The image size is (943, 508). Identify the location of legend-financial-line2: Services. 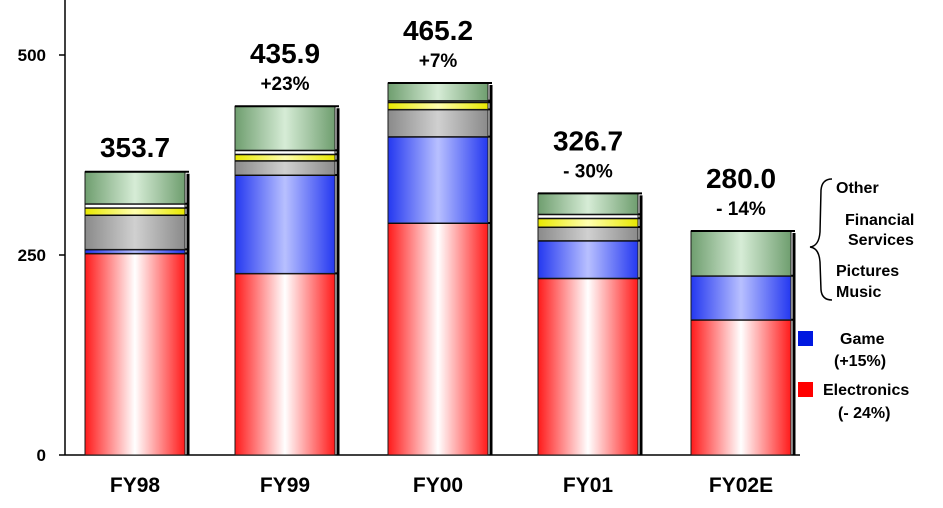
(881, 240).